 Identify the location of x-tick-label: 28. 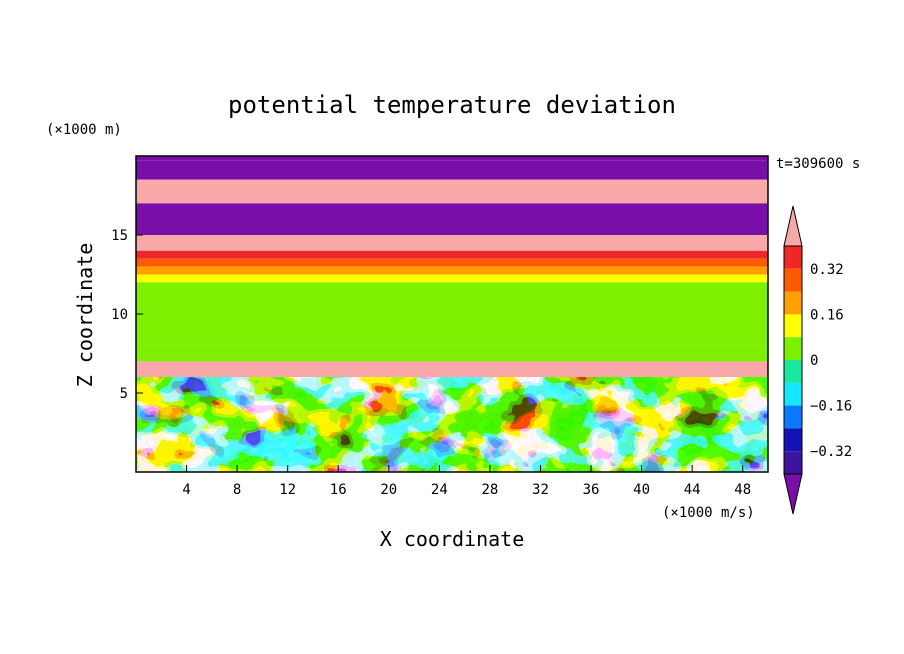
(489, 490).